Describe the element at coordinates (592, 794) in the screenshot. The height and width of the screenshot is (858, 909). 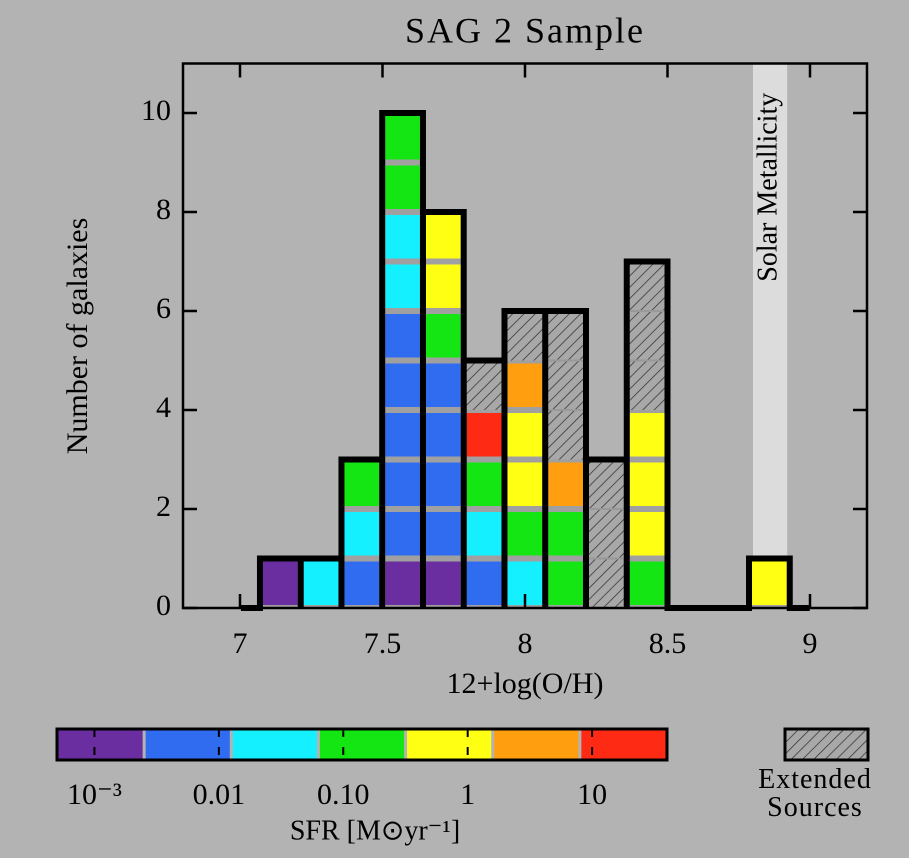
I see `colorbar-tick-label: 10` at that location.